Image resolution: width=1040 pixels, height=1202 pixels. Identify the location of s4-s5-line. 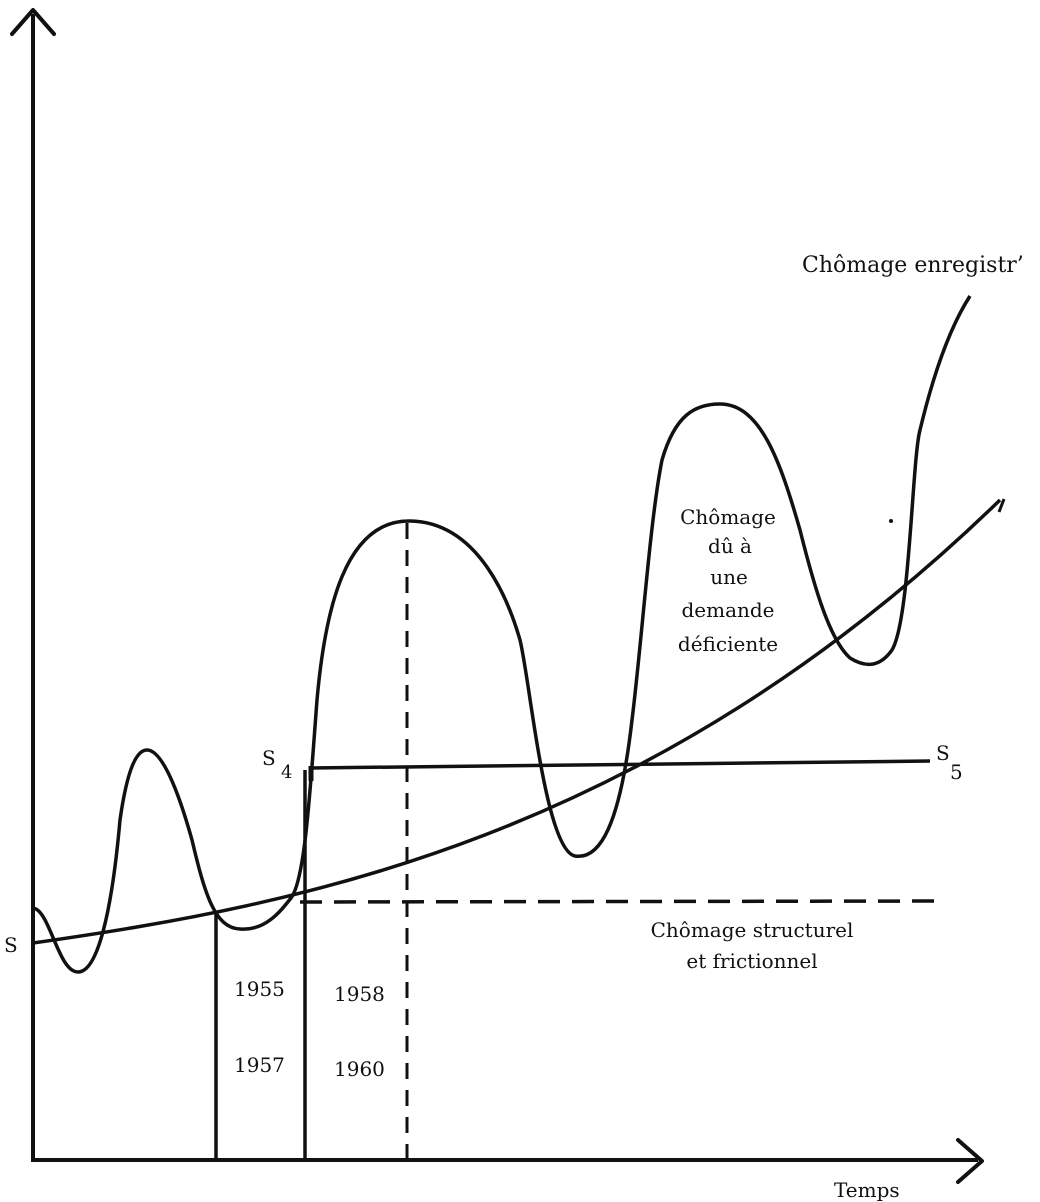
(620, 764).